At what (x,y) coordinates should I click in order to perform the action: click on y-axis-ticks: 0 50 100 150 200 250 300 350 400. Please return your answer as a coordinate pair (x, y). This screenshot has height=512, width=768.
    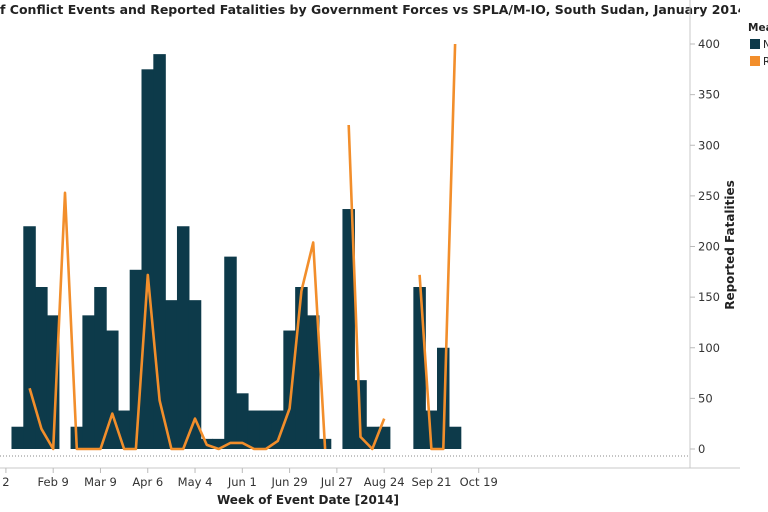
    Looking at the image, I should click on (705, 246).